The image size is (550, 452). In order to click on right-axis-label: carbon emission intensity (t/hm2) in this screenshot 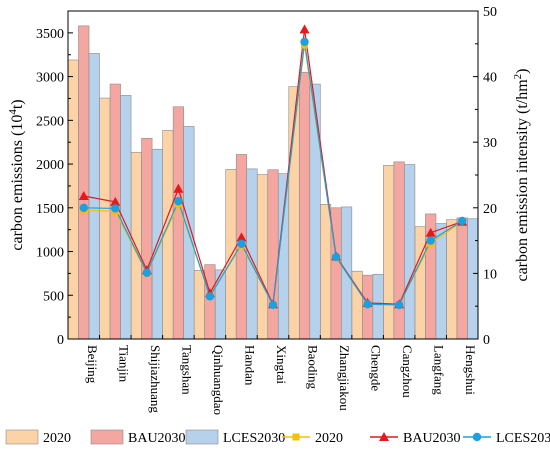, I will do `click(521, 174)`.